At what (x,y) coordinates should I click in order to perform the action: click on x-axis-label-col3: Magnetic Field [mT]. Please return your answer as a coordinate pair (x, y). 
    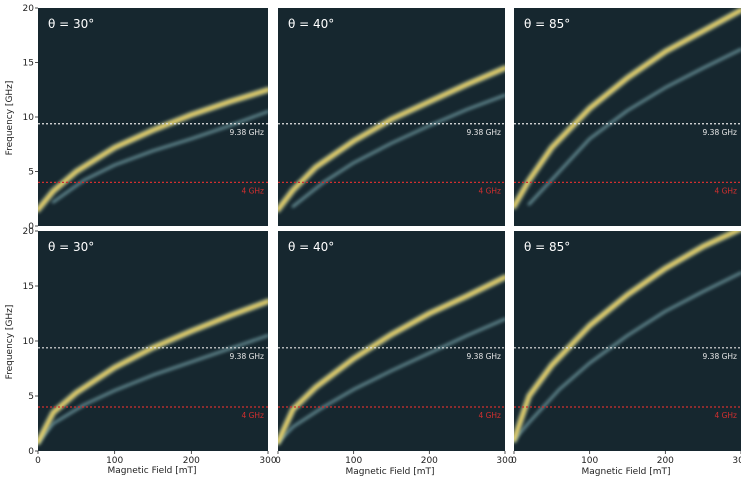
    Looking at the image, I should click on (626, 472).